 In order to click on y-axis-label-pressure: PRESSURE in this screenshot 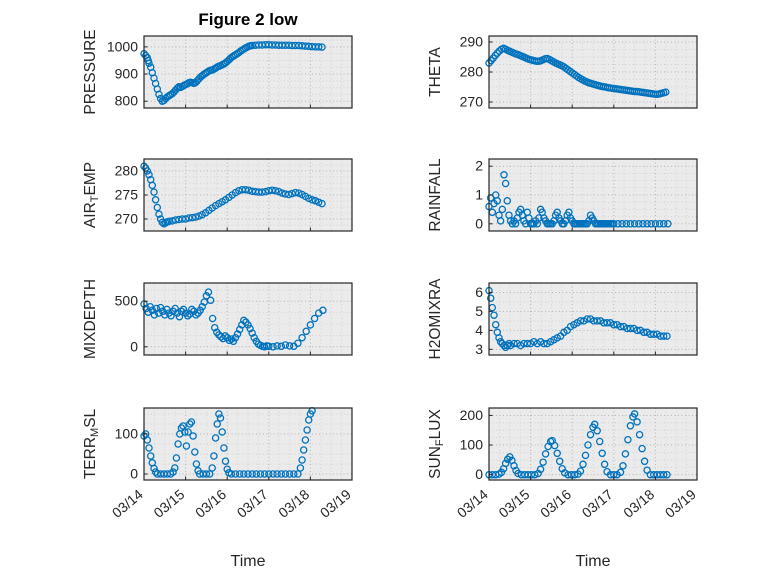, I will do `click(90, 72)`.